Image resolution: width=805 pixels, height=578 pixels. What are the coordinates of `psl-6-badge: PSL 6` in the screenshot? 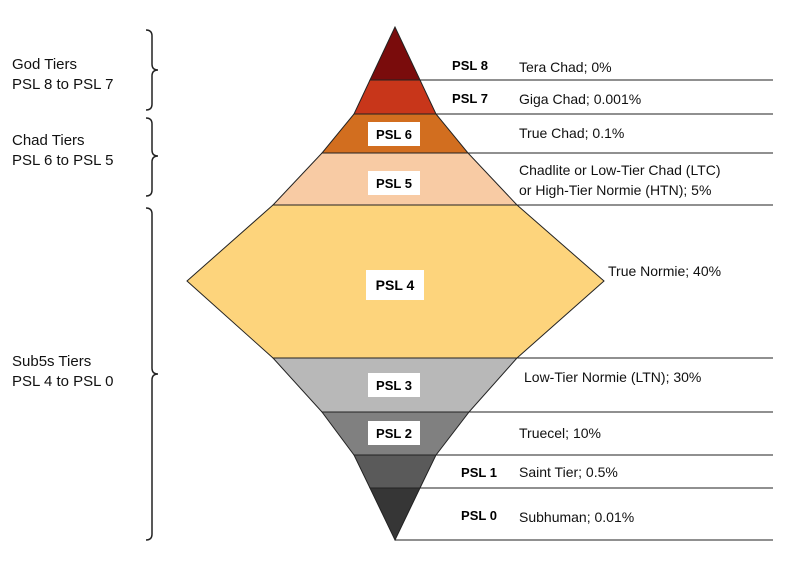 It's located at (394, 134).